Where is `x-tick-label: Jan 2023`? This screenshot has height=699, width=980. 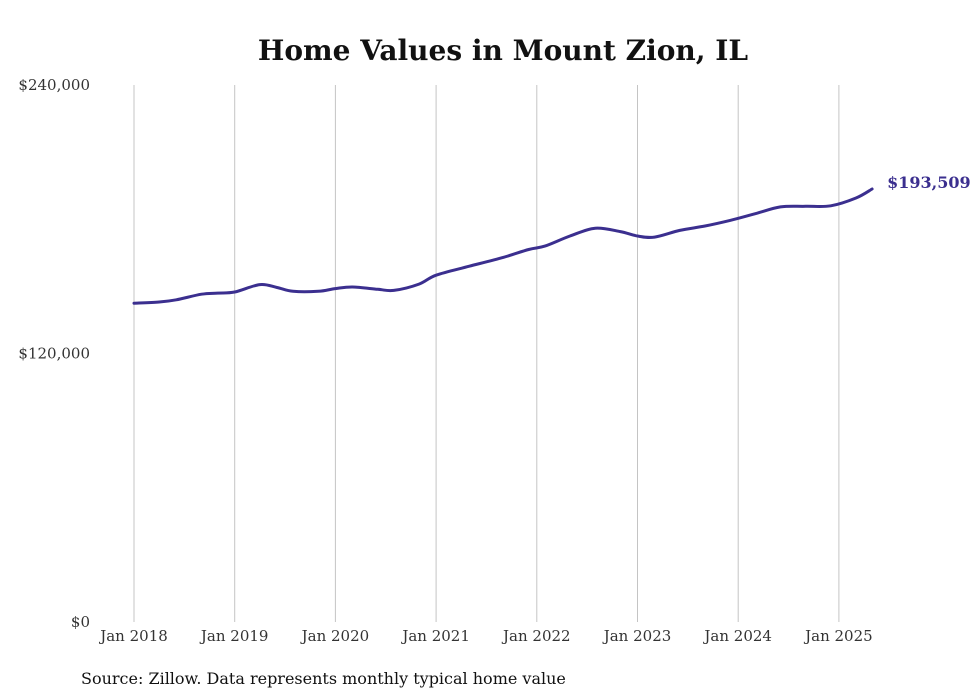
x-tick-label: Jan 2023 is located at coordinates (637, 636).